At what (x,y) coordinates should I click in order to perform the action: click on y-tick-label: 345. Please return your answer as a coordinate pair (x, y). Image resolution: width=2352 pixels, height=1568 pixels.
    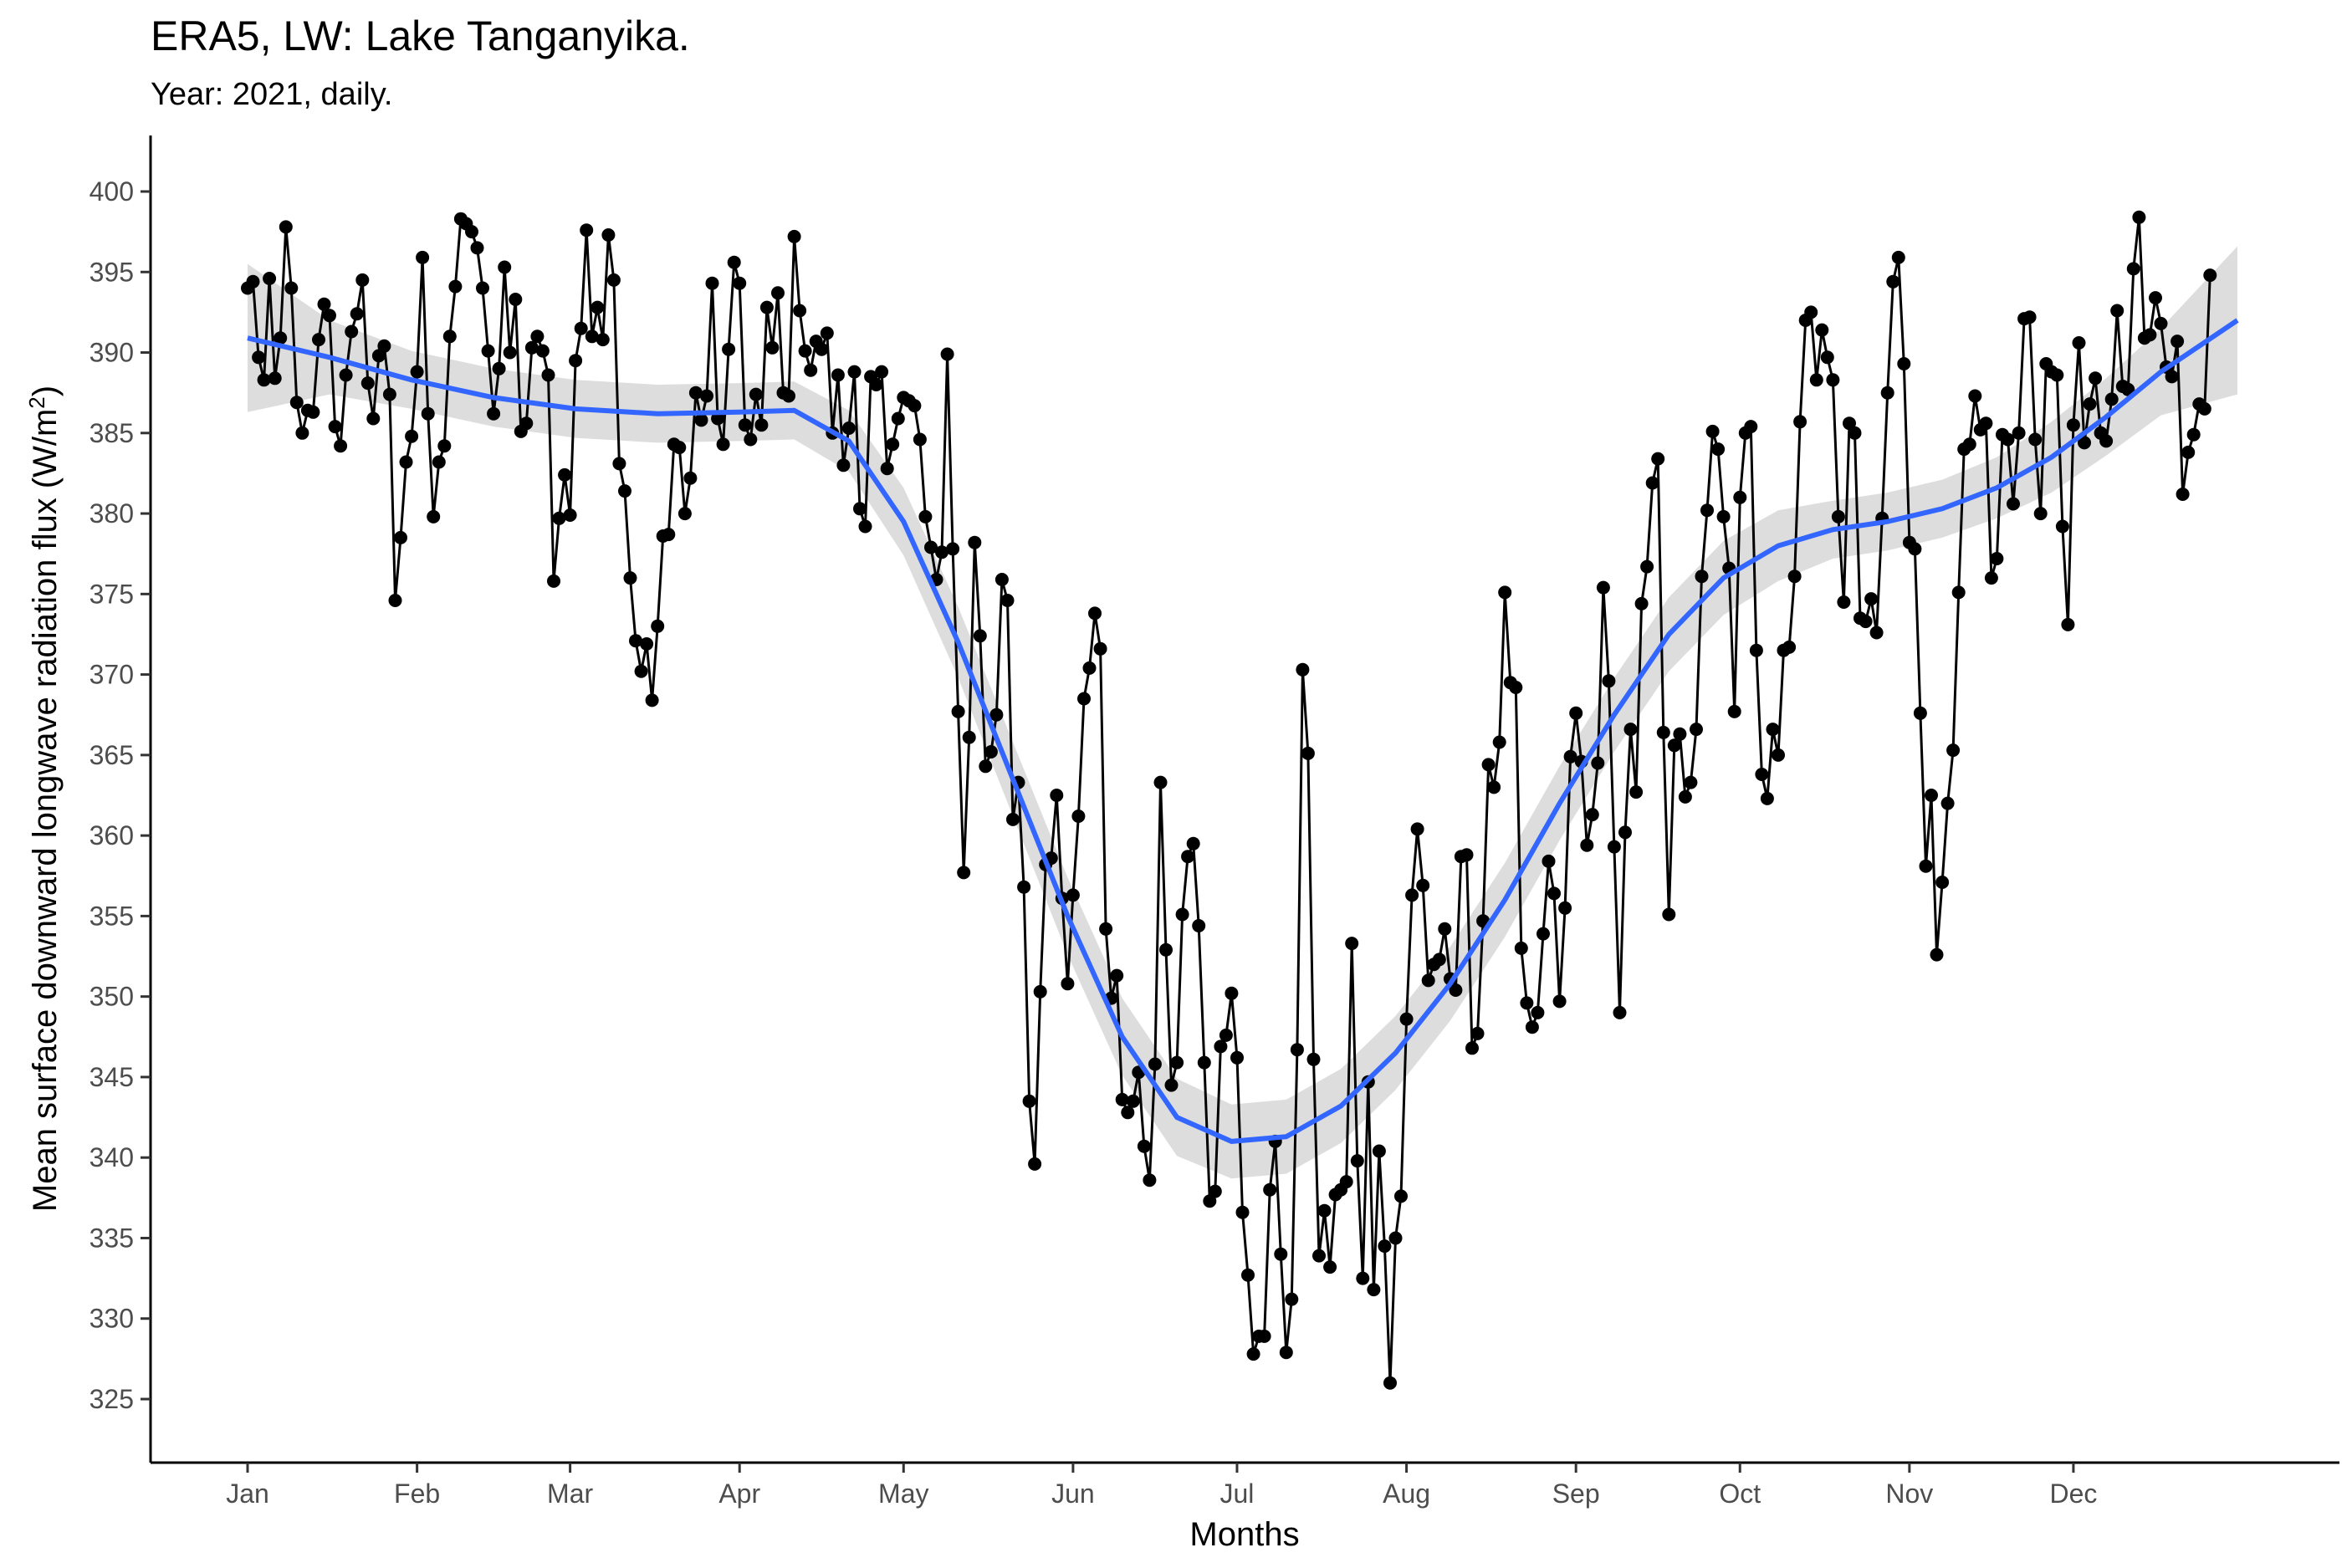
    Looking at the image, I should click on (111, 1077).